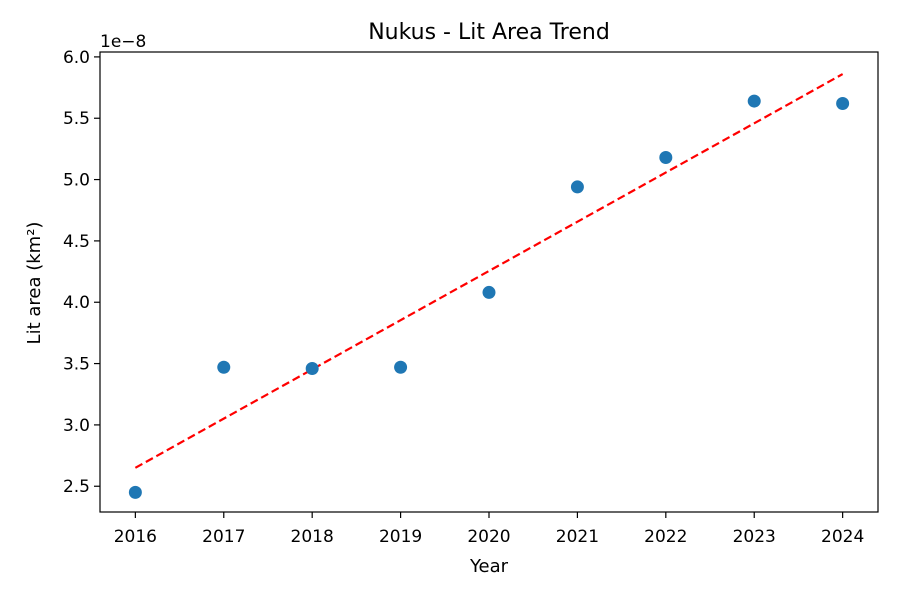 The width and height of the screenshot is (900, 600). What do you see at coordinates (76, 426) in the screenshot?
I see `y-tick-label: 3.0` at bounding box center [76, 426].